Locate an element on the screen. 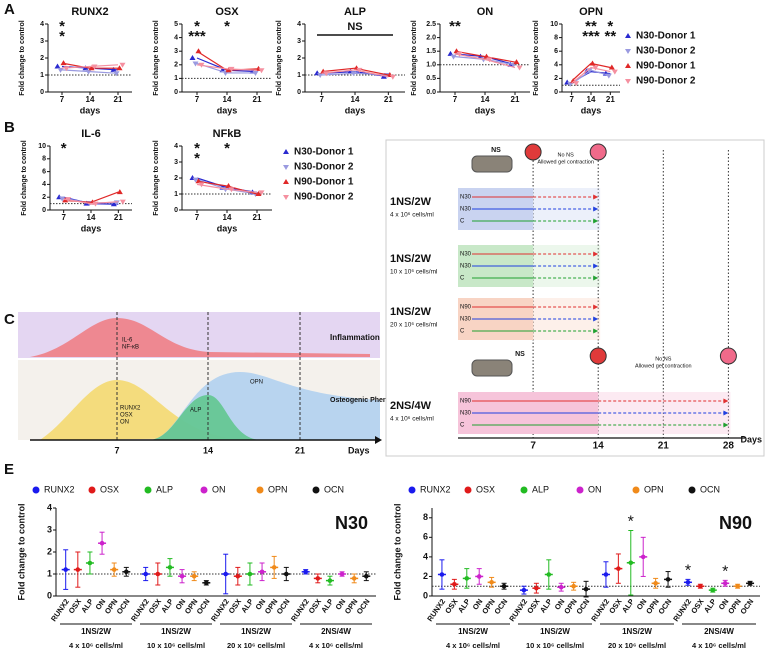  panel-label: B is located at coordinates (9, 127).